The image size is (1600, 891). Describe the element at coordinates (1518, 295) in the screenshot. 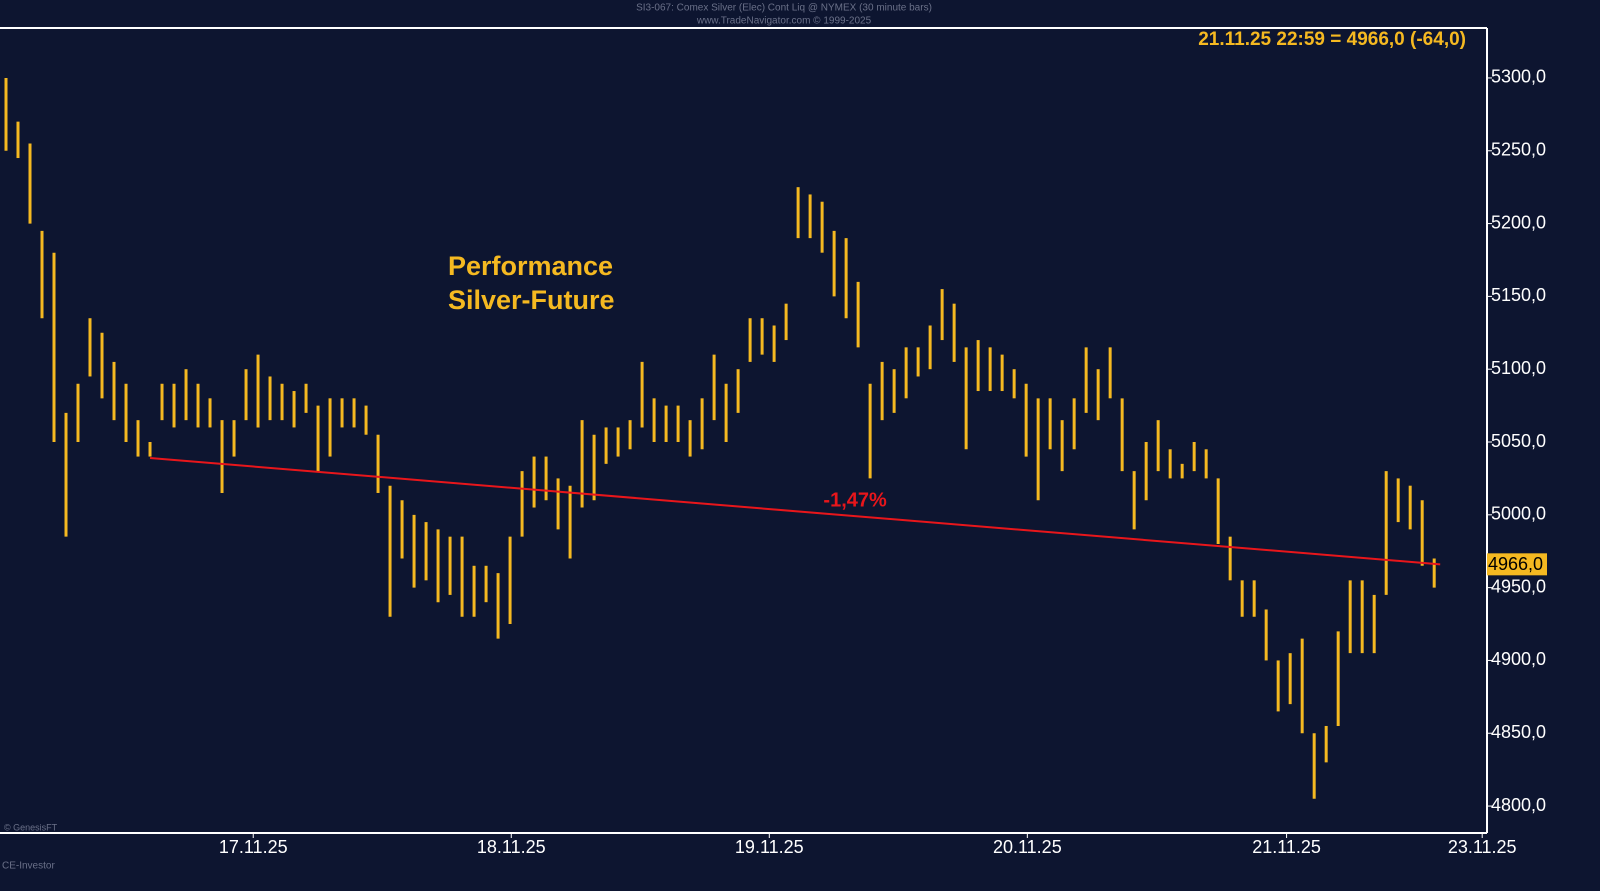

I see `y-tick-label: 5150,0` at that location.